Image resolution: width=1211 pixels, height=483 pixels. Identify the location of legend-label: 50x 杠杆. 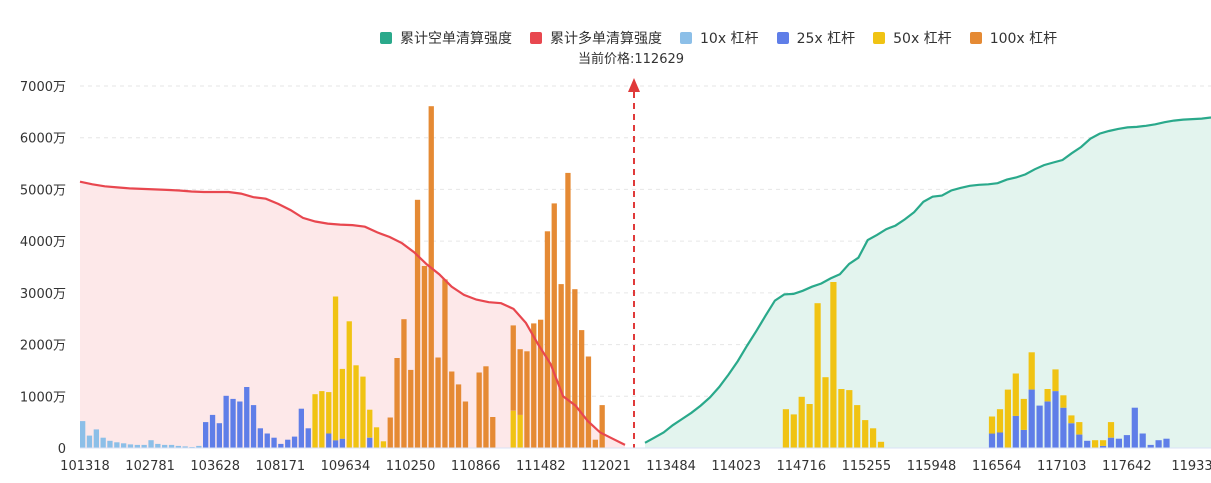
(922, 39).